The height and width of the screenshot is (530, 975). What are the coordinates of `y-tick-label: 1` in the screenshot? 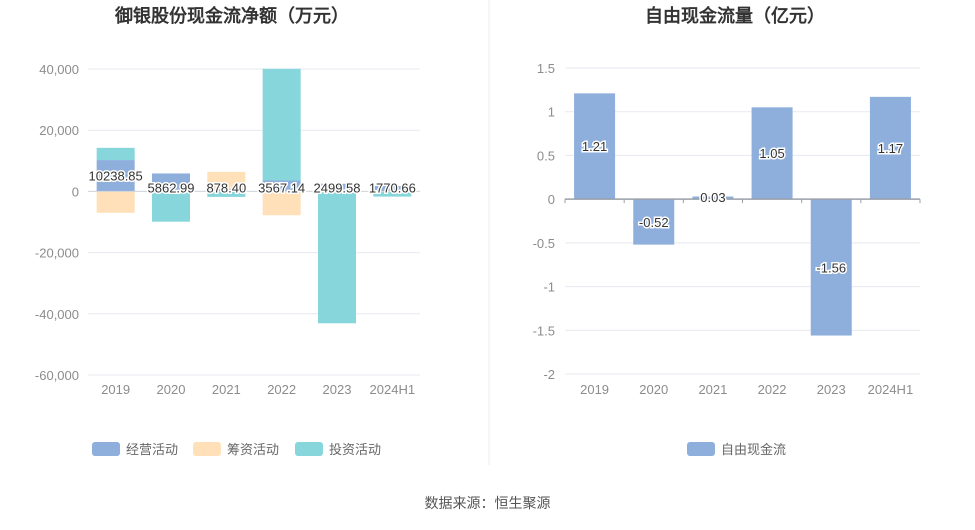 It's located at (551, 112).